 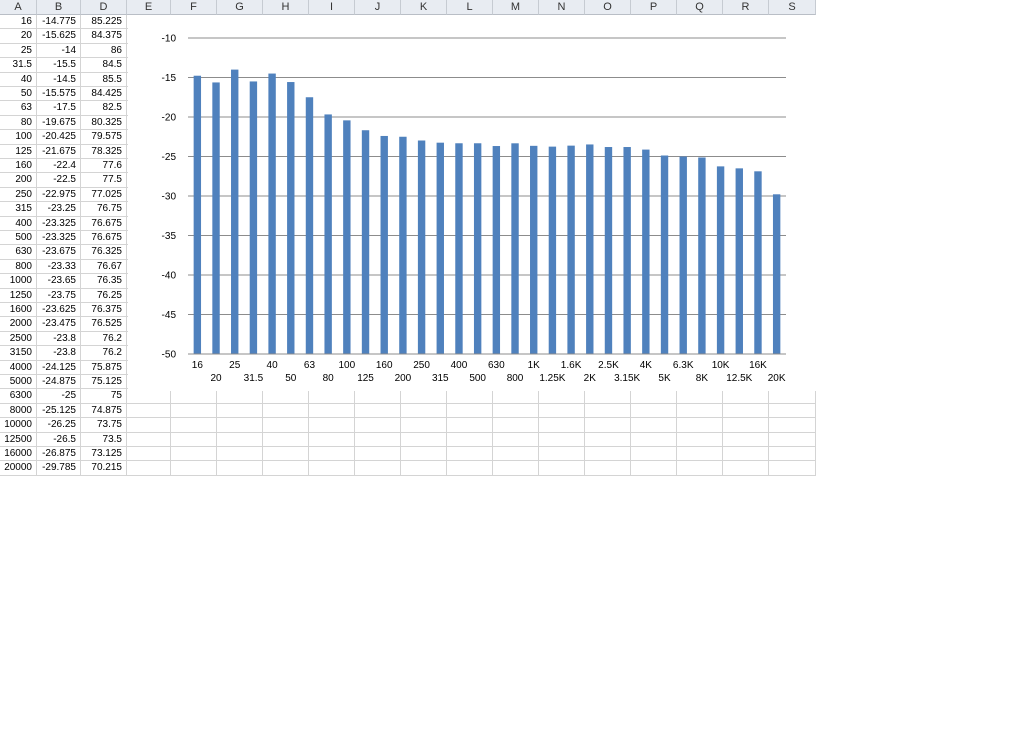 What do you see at coordinates (104, 468) in the screenshot?
I see `cell-D32: 70.215` at bounding box center [104, 468].